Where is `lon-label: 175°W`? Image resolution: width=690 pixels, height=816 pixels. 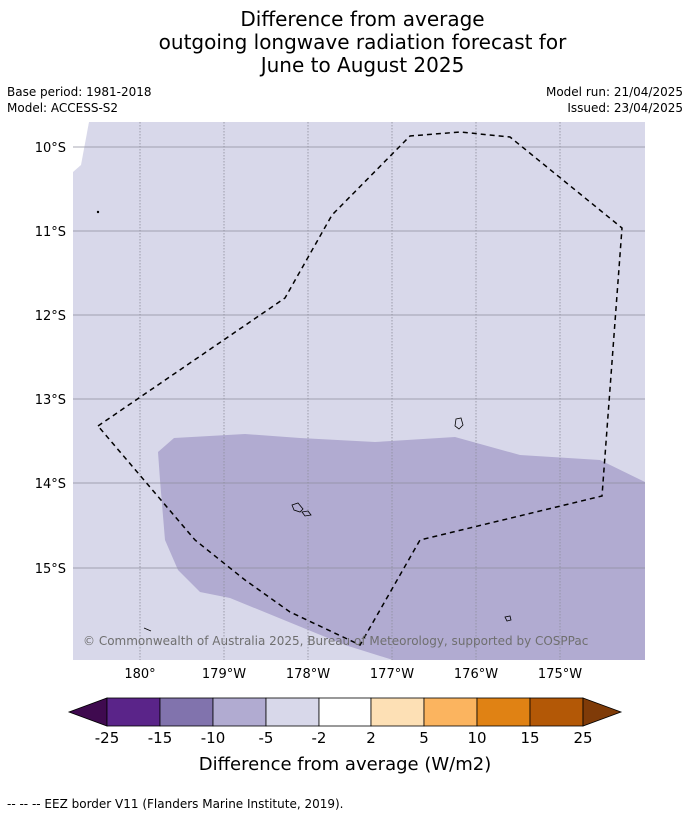 lon-label: 175°W is located at coordinates (560, 674).